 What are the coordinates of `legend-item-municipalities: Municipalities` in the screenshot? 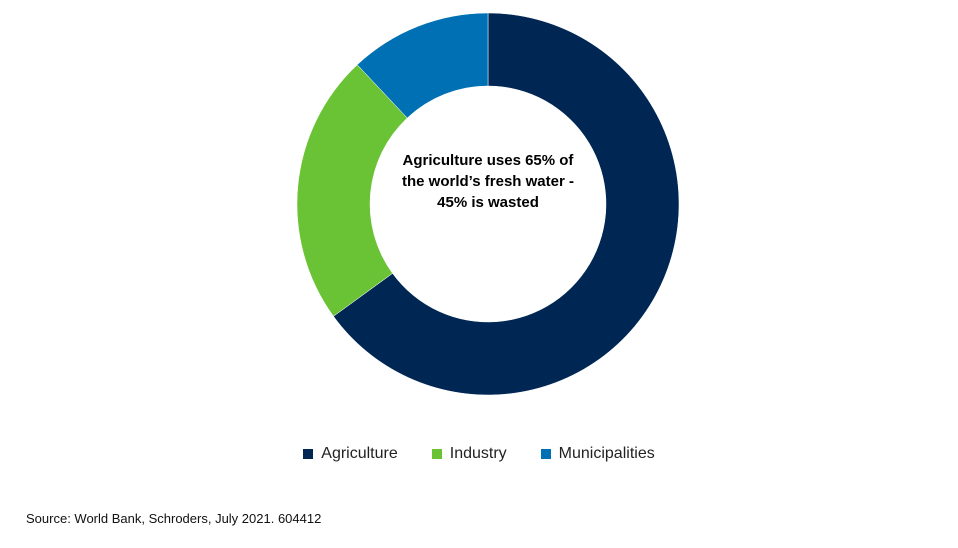 It's located at (597, 454).